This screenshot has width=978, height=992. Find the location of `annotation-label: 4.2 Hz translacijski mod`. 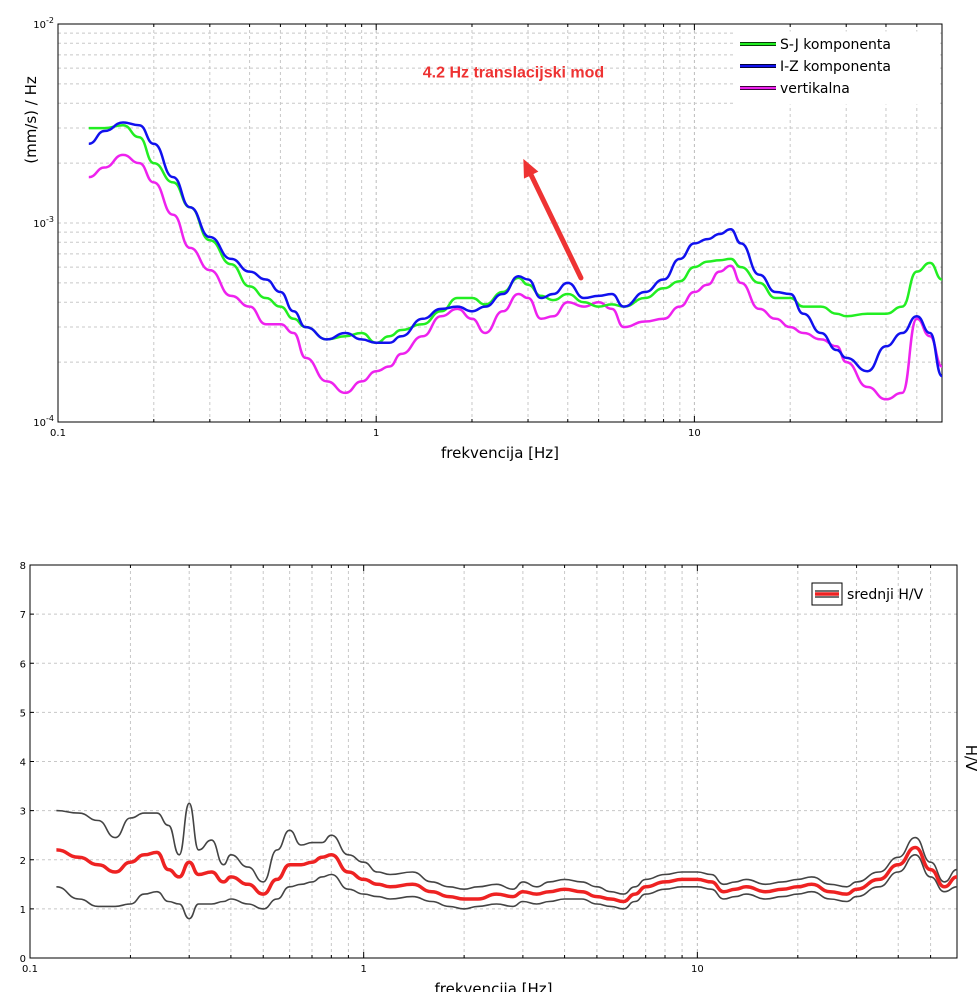

annotation-label: 4.2 Hz translacijski mod is located at coordinates (513, 72).